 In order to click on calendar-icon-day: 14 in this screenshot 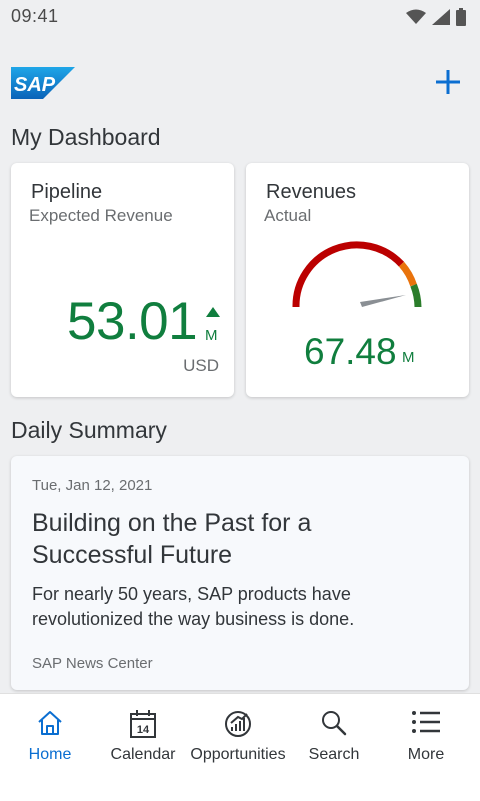, I will do `click(143, 730)`.